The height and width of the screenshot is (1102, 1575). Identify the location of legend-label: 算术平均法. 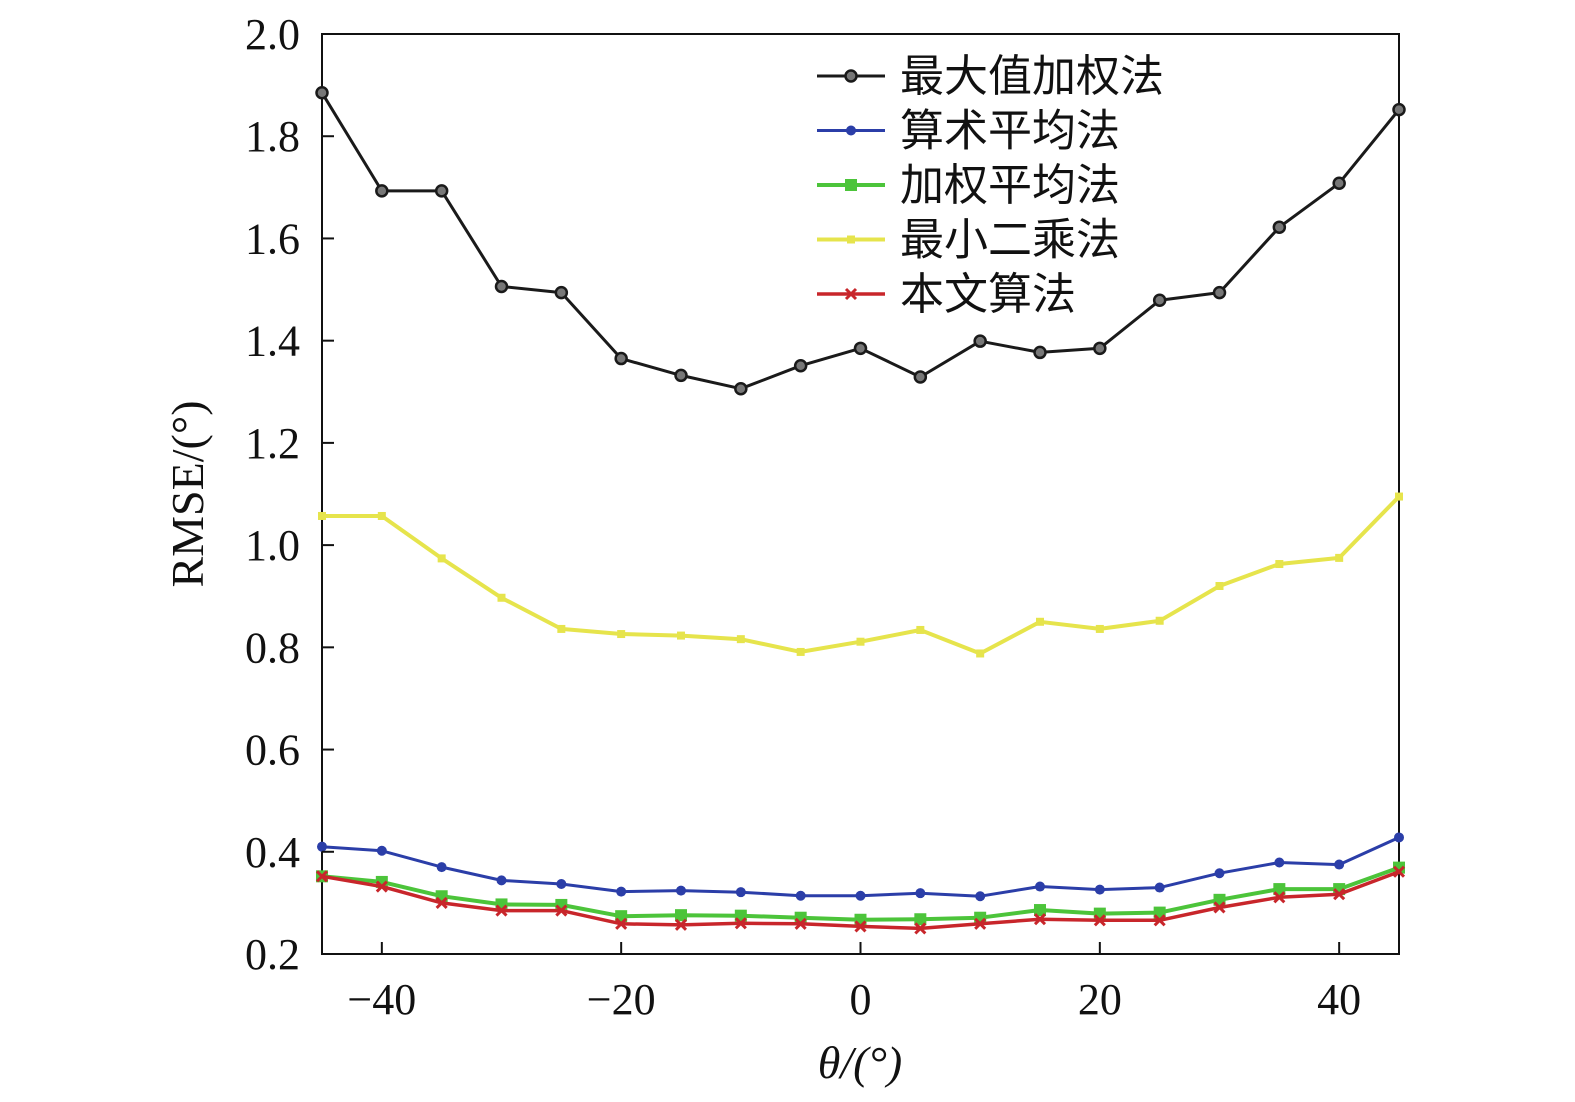
(1010, 131).